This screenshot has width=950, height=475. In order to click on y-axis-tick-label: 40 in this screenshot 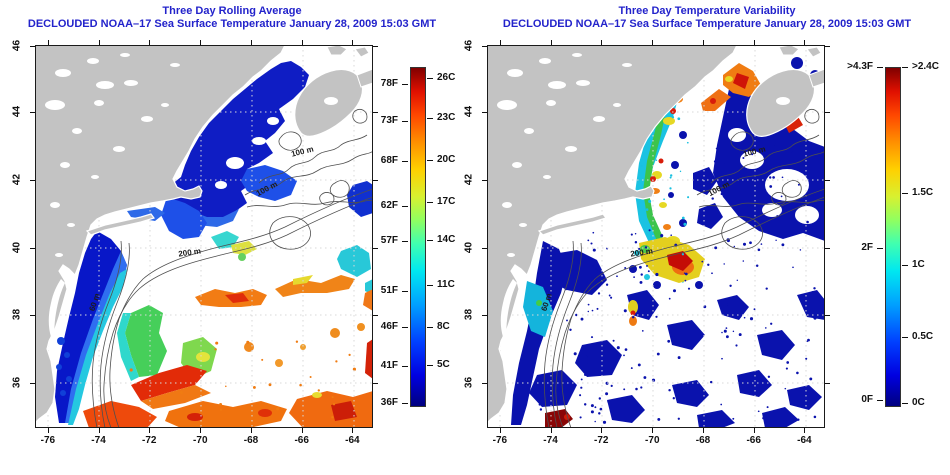, I will do `click(469, 247)`.